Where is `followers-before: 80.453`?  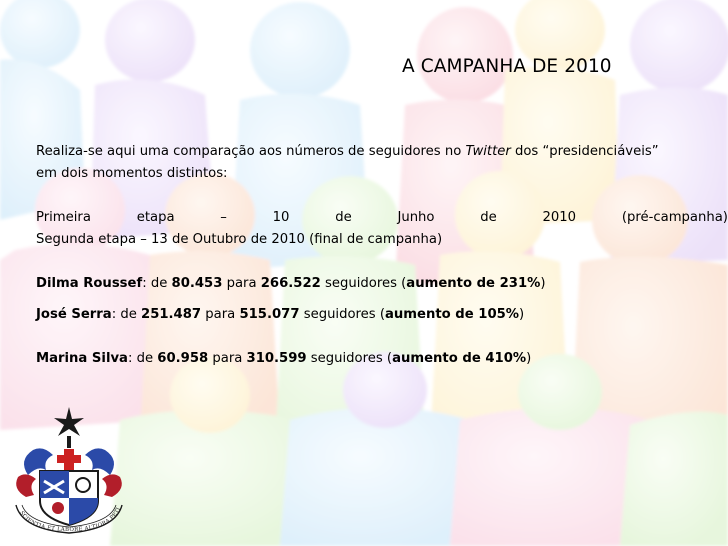 followers-before: 80.453 is located at coordinates (197, 283).